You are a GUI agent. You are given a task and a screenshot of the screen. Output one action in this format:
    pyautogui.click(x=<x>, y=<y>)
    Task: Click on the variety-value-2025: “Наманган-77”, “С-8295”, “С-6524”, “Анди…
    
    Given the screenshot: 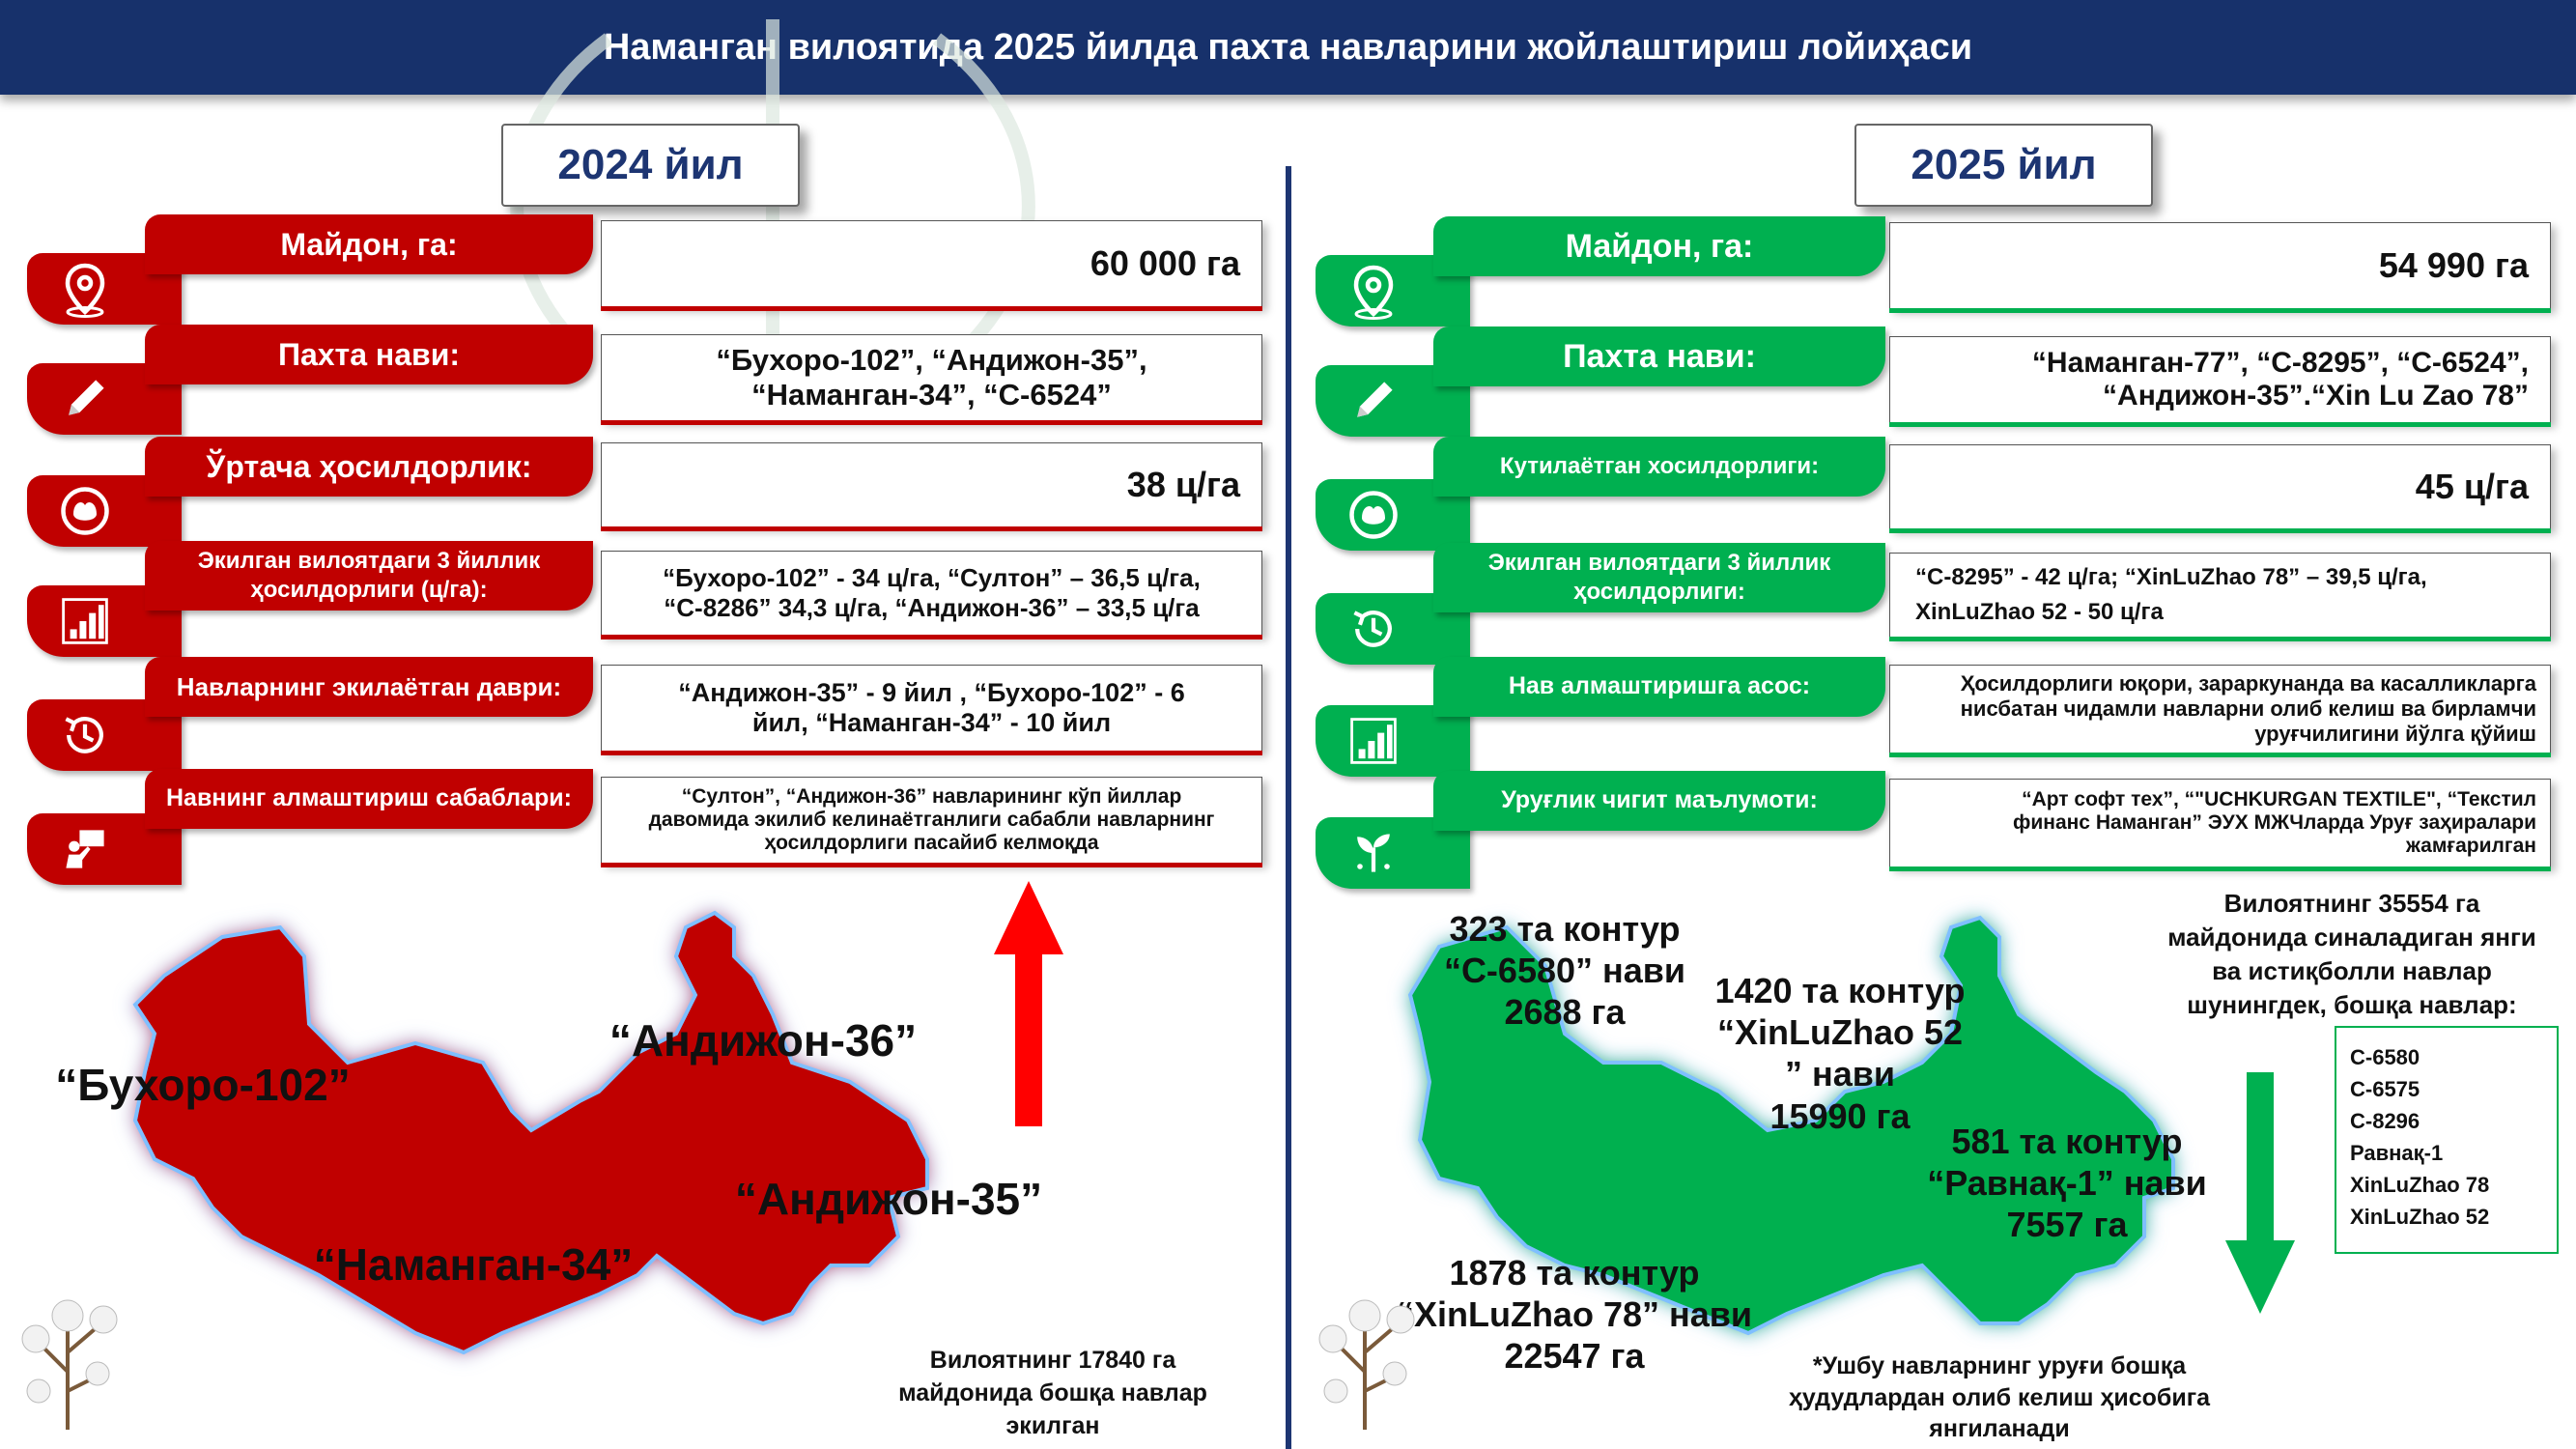 What is the action you would take?
    pyautogui.click(x=2280, y=379)
    